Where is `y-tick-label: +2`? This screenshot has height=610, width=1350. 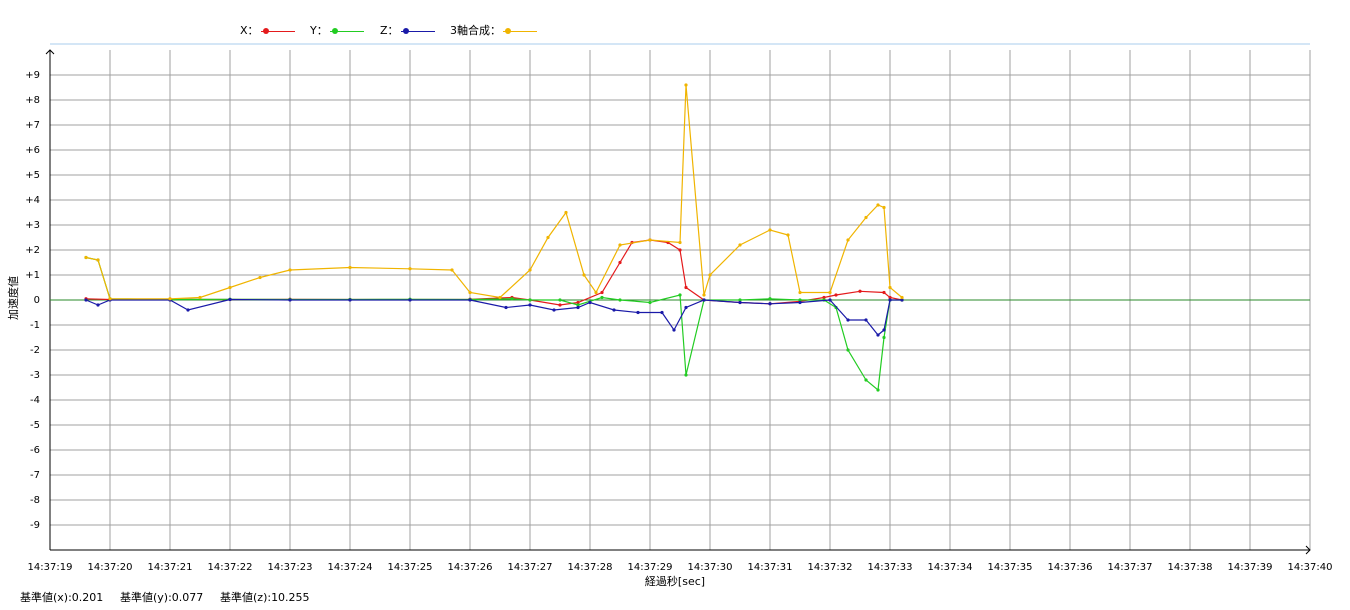
y-tick-label: +2 is located at coordinates (32, 250).